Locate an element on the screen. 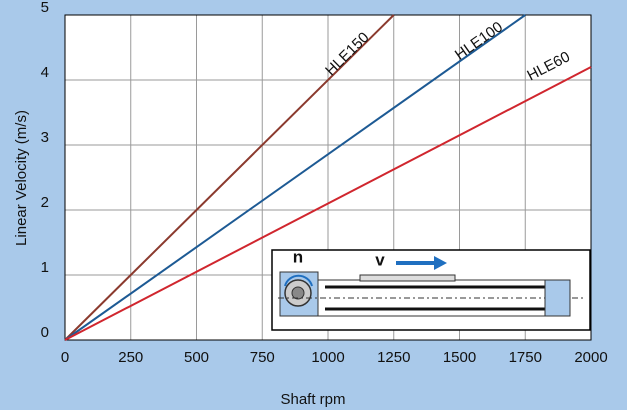 The width and height of the screenshot is (627, 410). x-tick-label: 0 is located at coordinates (65, 357).